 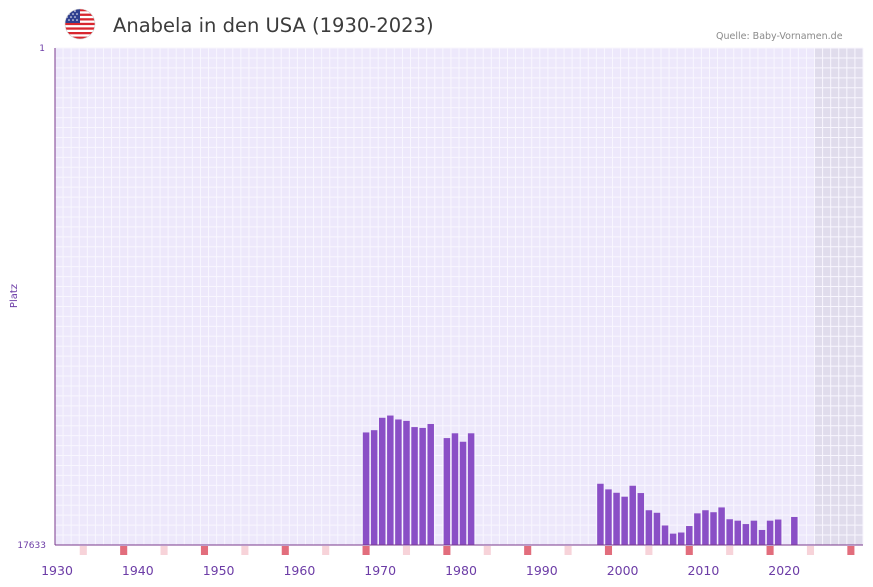 What do you see at coordinates (299, 570) in the screenshot?
I see `x-tick-label: 1960` at bounding box center [299, 570].